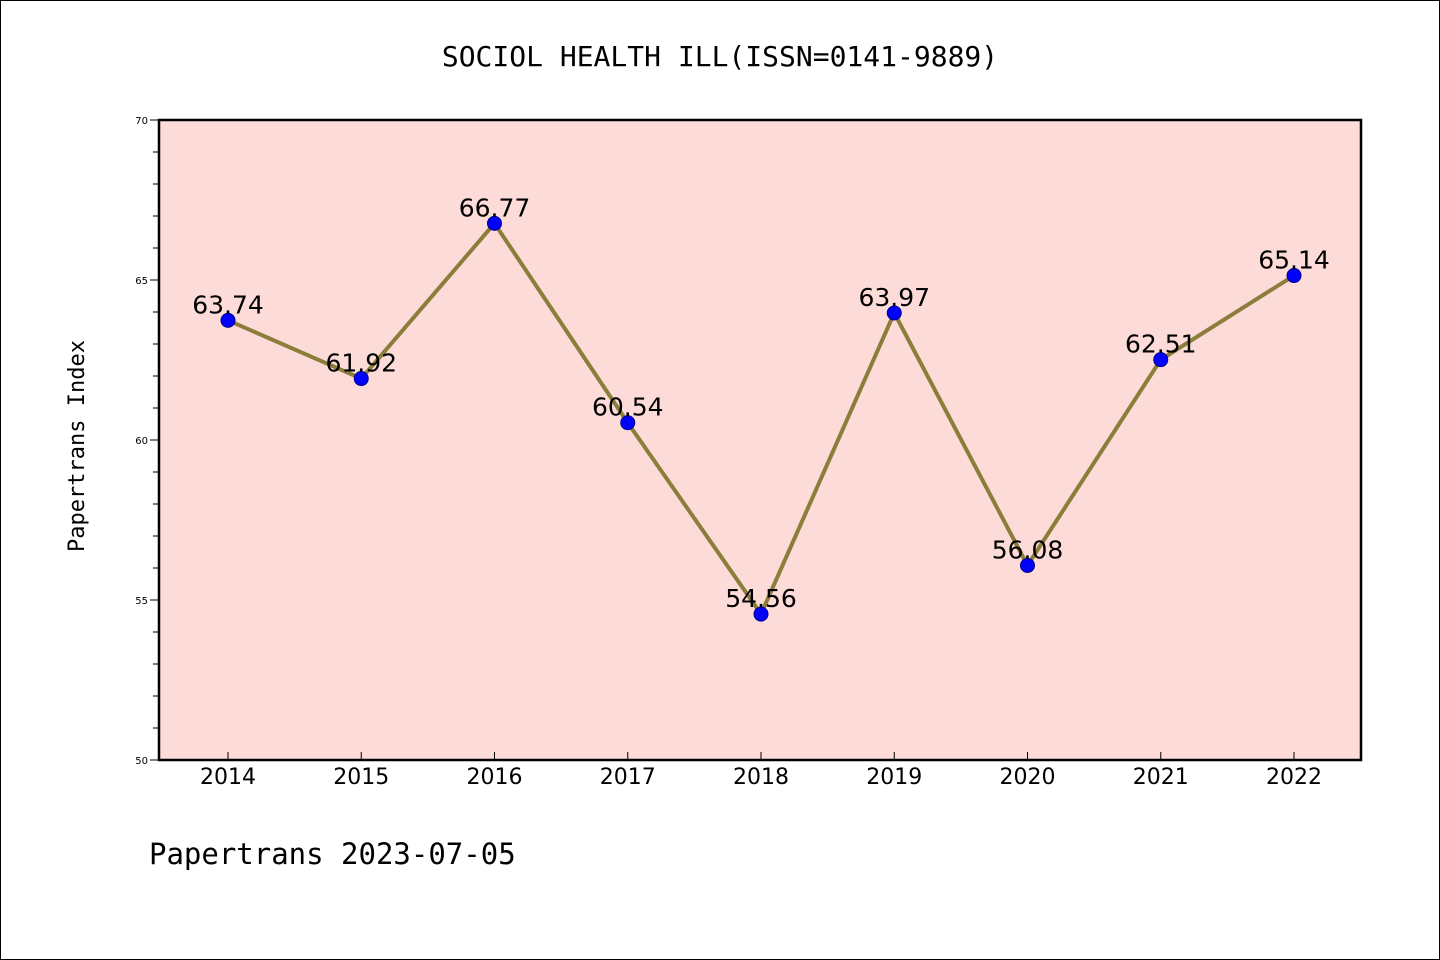 This screenshot has width=1440, height=960. Describe the element at coordinates (141, 121) in the screenshot. I see `y-tick-label: 70` at that location.